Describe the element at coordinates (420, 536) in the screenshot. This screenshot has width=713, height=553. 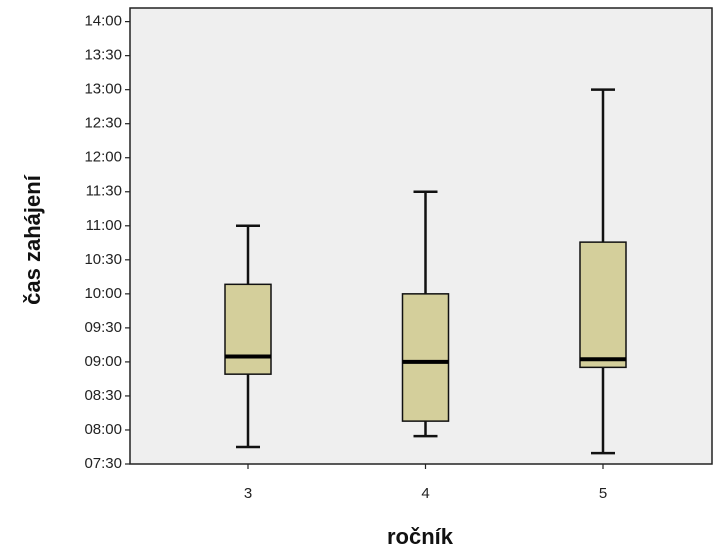
I see `x-axis-title: ročník` at that location.